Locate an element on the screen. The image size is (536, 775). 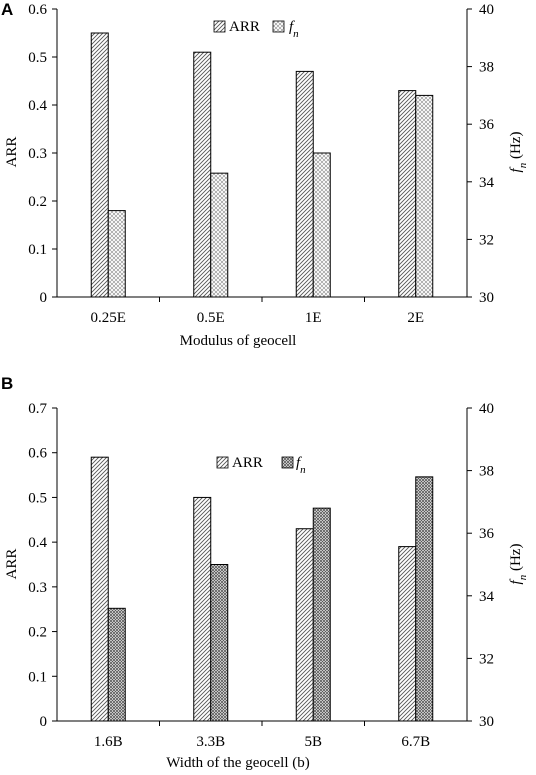
x-axis-title: Width of the geocell (b) is located at coordinates (238, 763).